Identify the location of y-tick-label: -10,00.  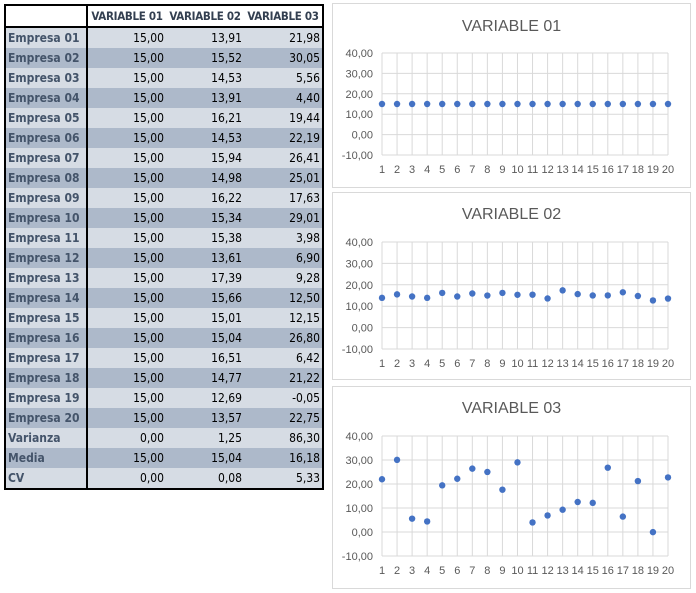
(357, 350).